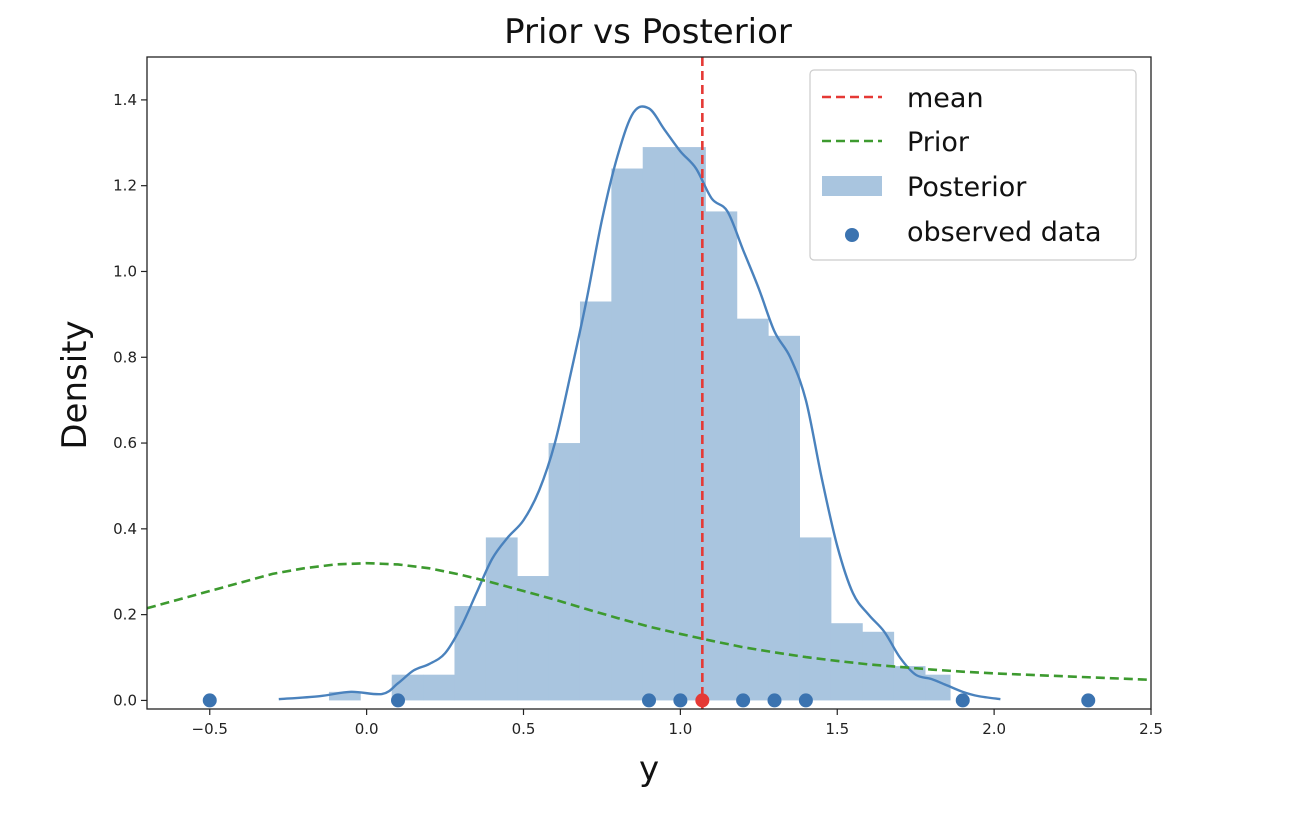 This screenshot has height=816, width=1304. Describe the element at coordinates (649, 769) in the screenshot. I see `x-axis-label: y` at that location.